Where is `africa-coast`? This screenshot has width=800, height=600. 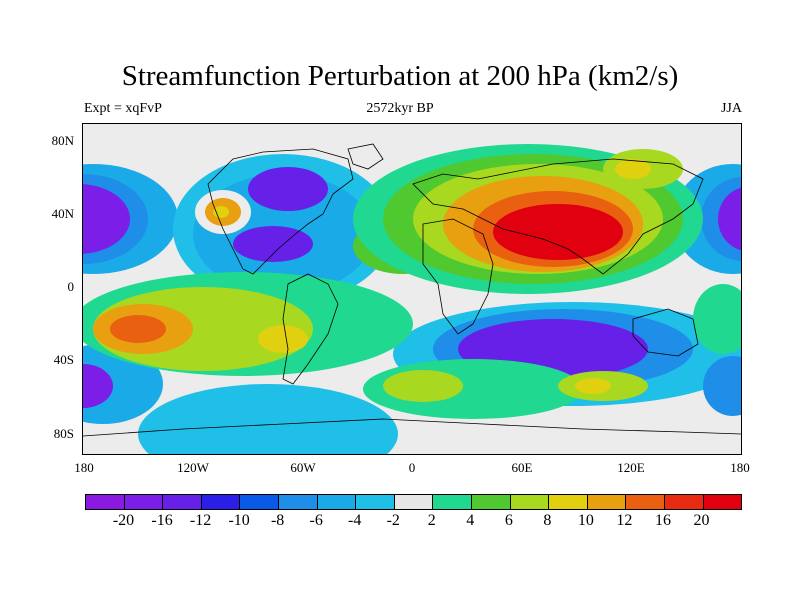 africa-coast is located at coordinates (458, 276).